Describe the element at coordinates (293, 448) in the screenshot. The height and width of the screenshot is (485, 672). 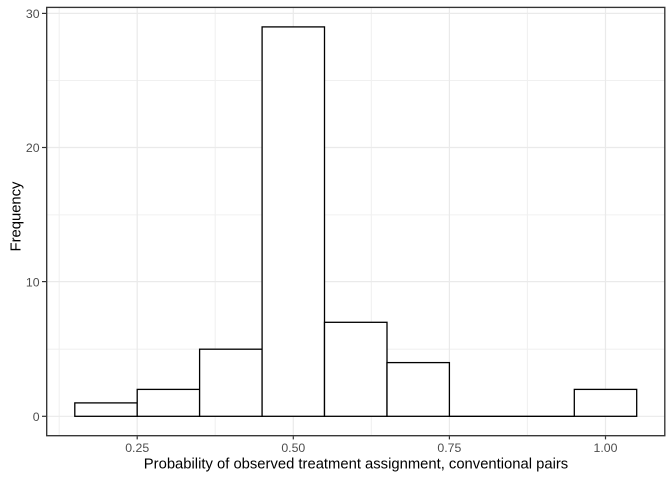
I see `svg-text: 0.50` at that location.